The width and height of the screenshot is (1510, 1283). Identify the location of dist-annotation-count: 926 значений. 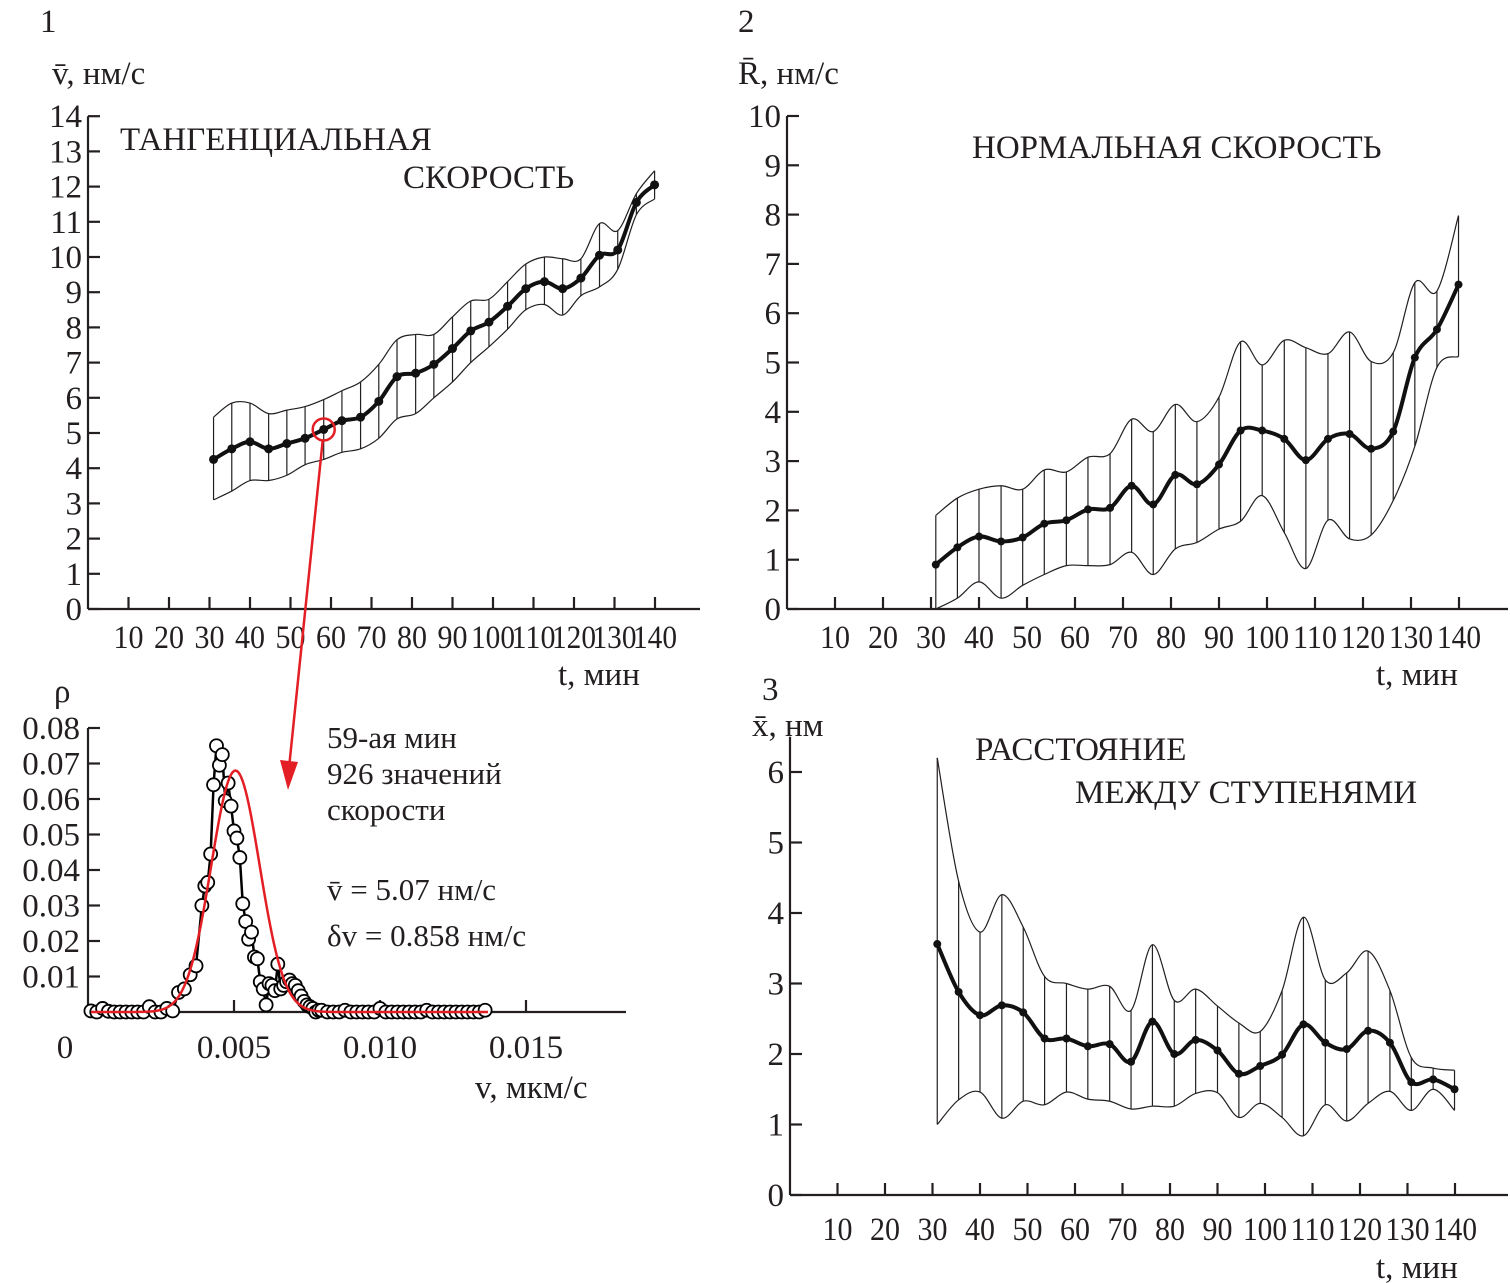
(414, 773).